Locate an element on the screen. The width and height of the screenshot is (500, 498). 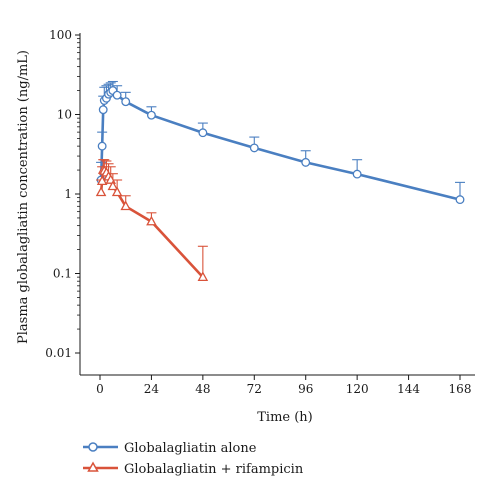
y-tick-label: 100 is located at coordinates (60, 35).